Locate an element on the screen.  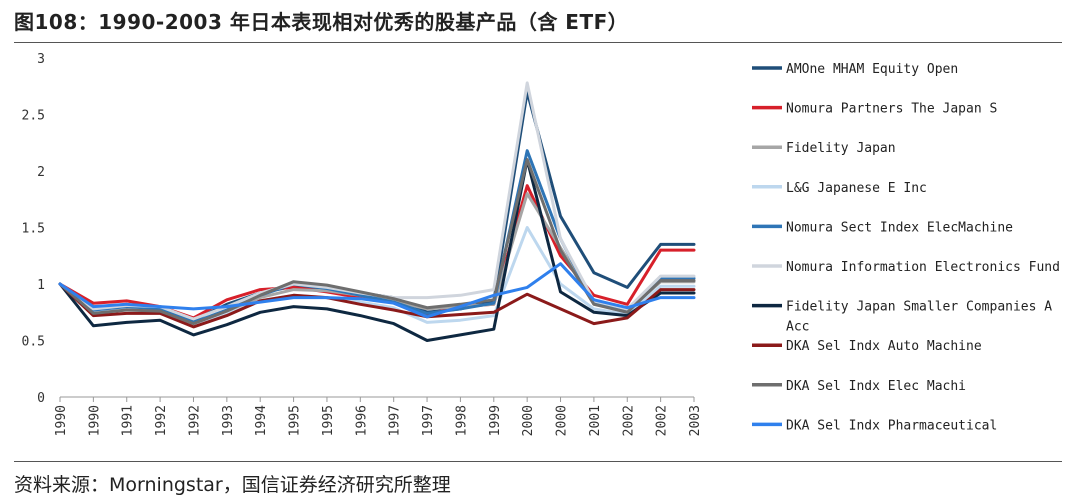
legend-label: L&G Japanese E Inc is located at coordinates (856, 188).